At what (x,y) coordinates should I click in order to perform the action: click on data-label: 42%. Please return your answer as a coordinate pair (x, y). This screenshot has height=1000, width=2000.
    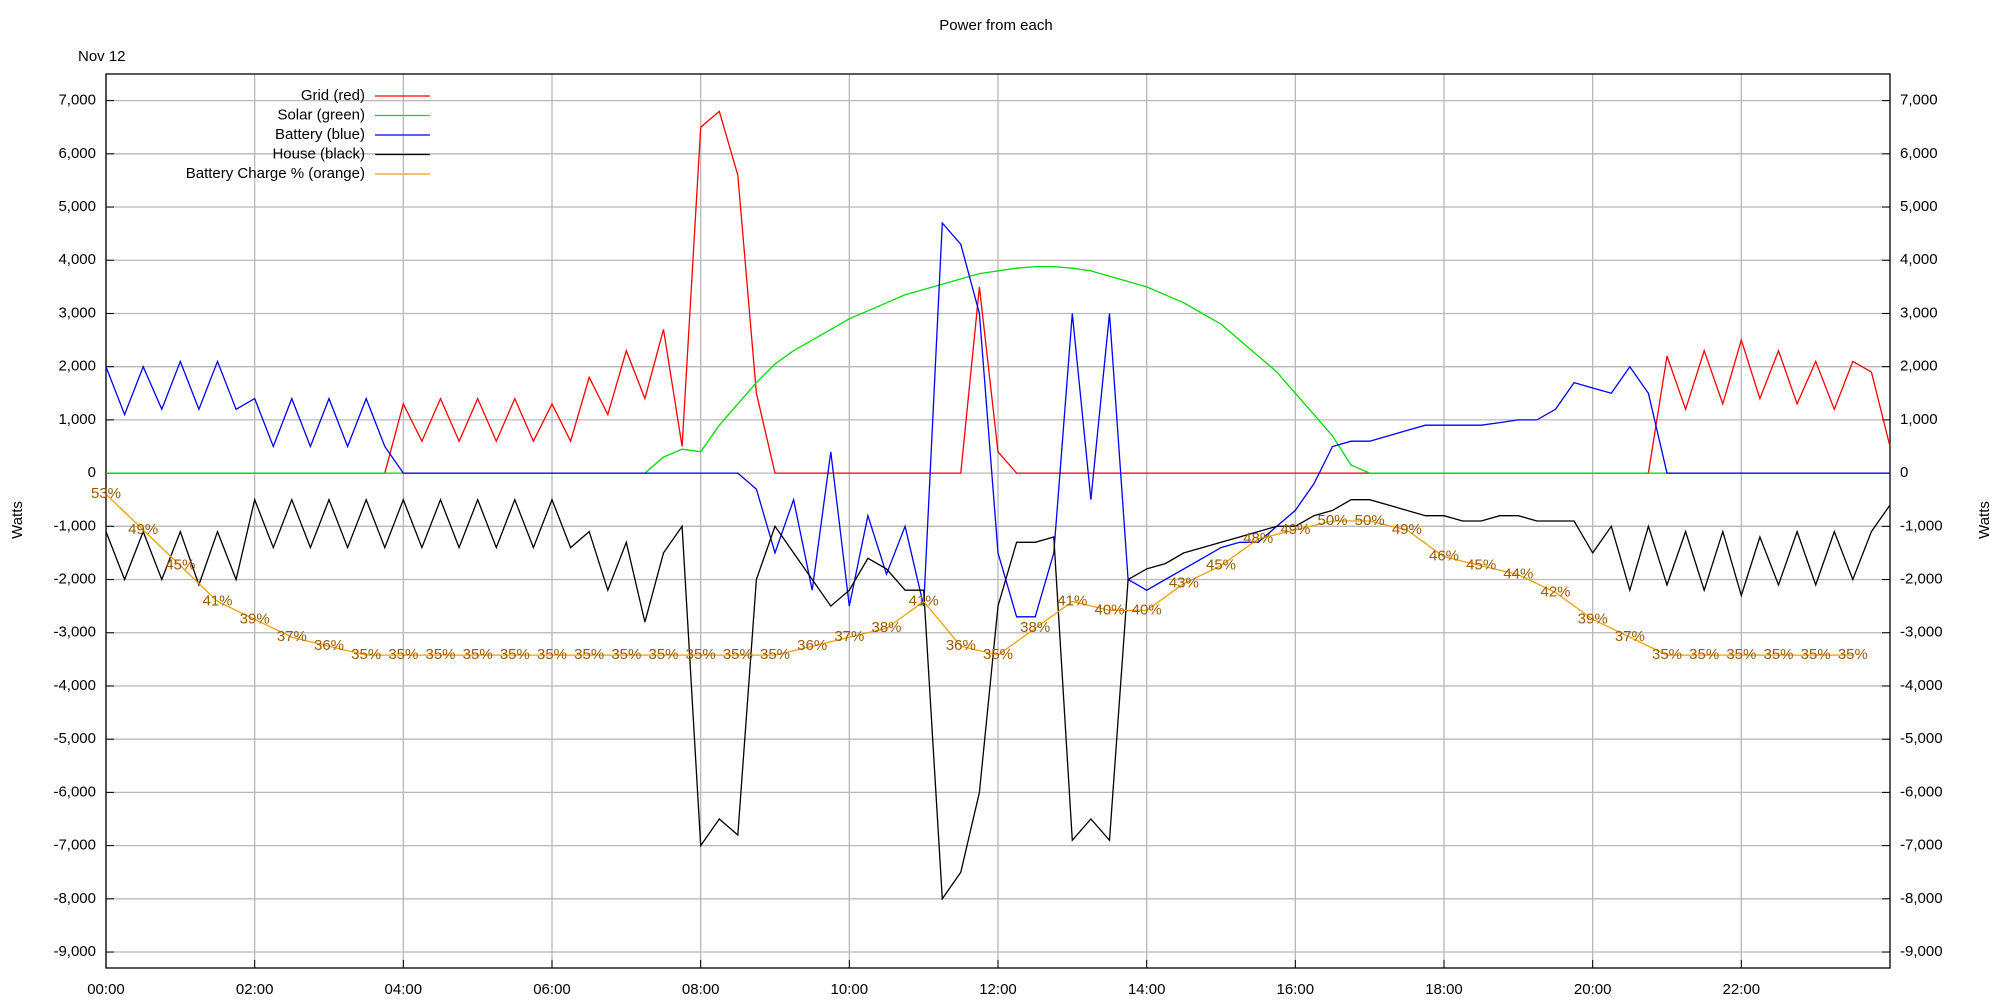
    Looking at the image, I should click on (1555, 591).